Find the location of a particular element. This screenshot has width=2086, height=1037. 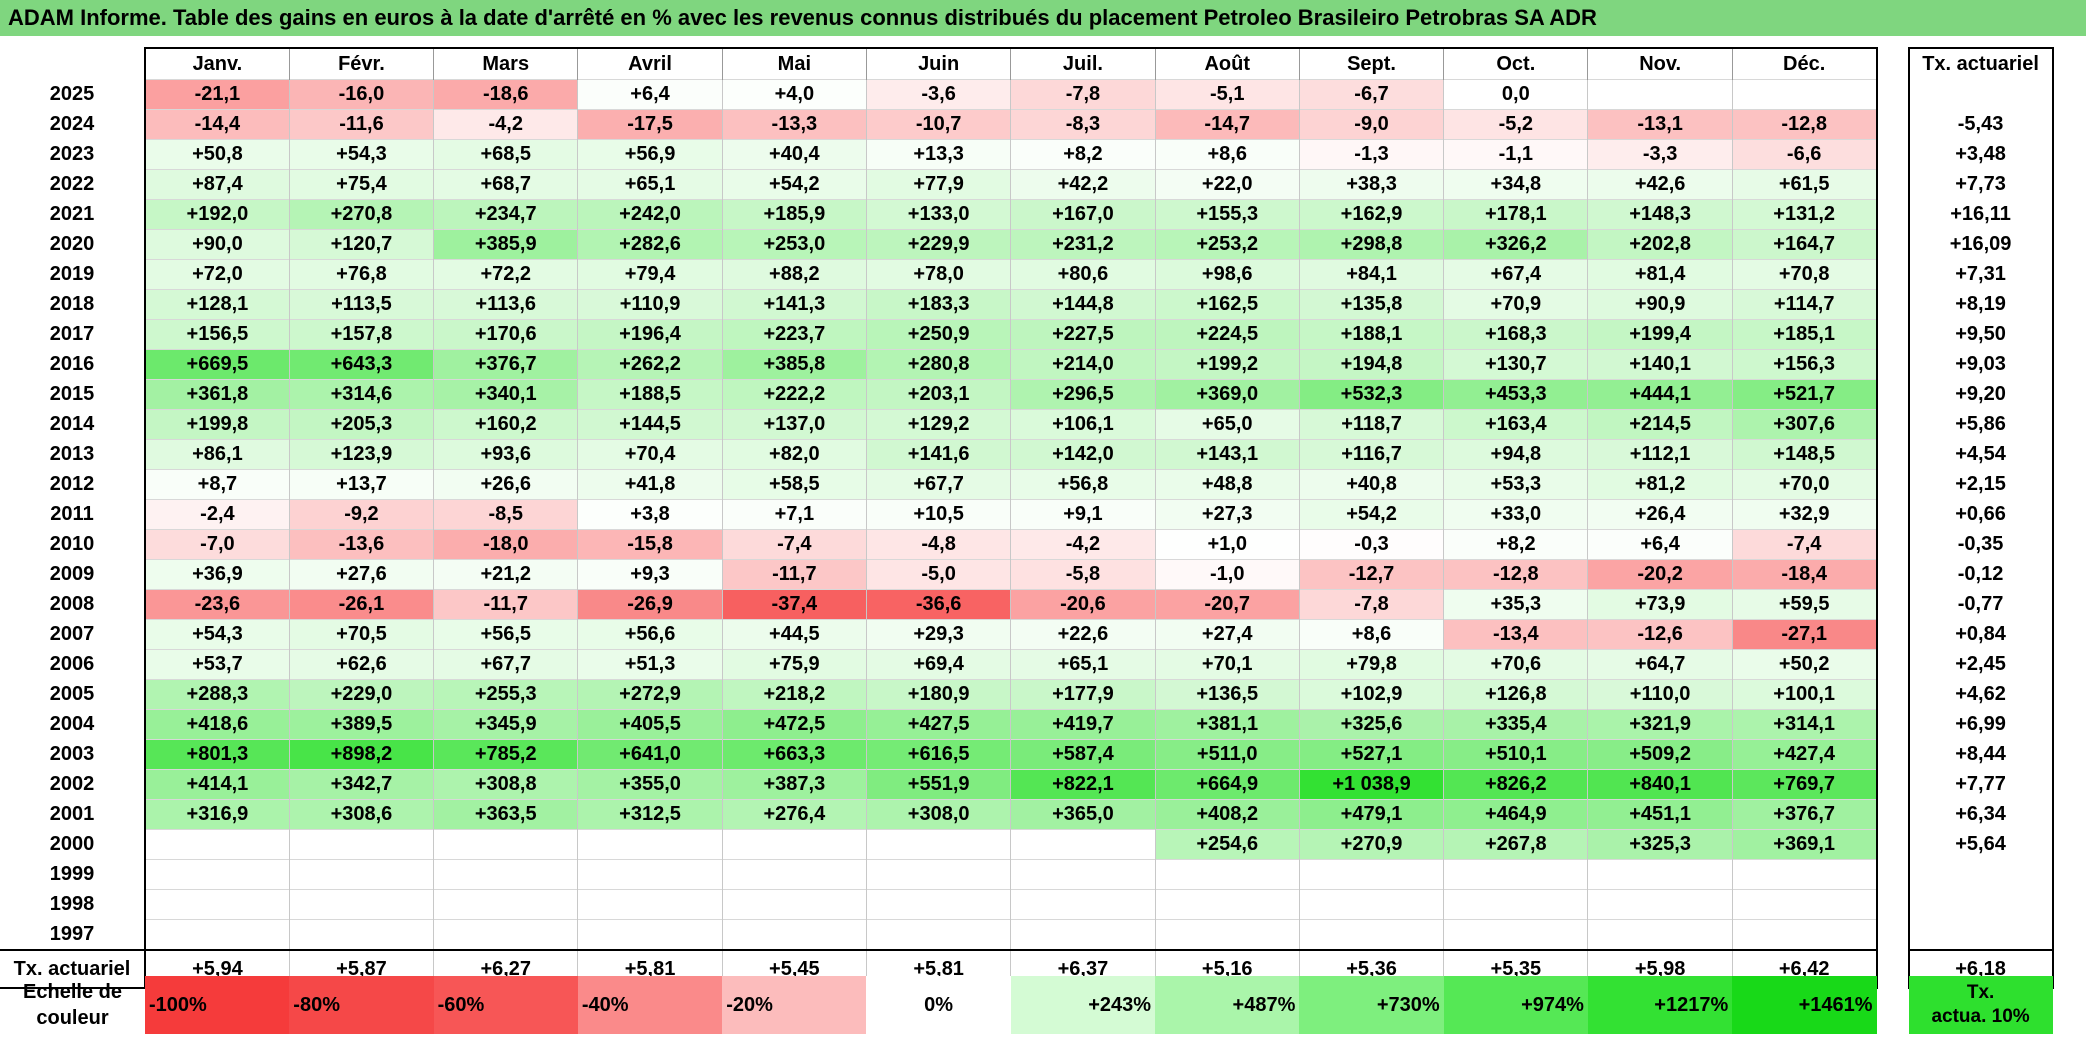

gain-cell: +185,1 is located at coordinates (1804, 334).